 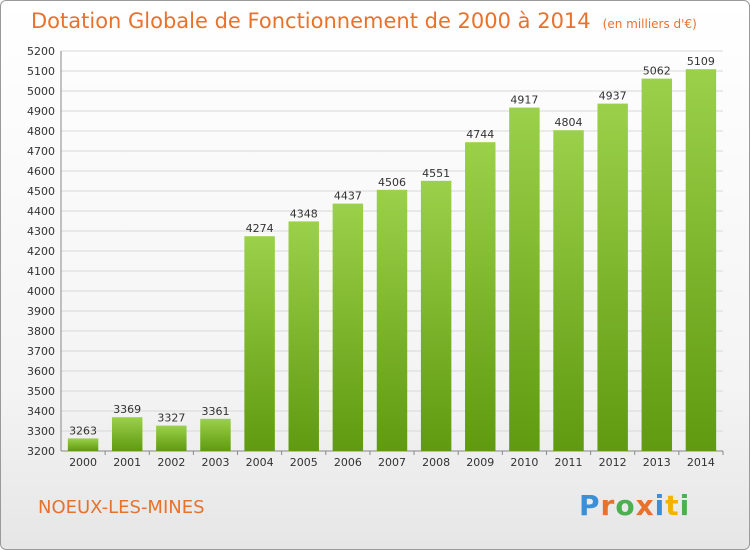 I want to click on y-tick-label: 4900, so click(x=41, y=111).